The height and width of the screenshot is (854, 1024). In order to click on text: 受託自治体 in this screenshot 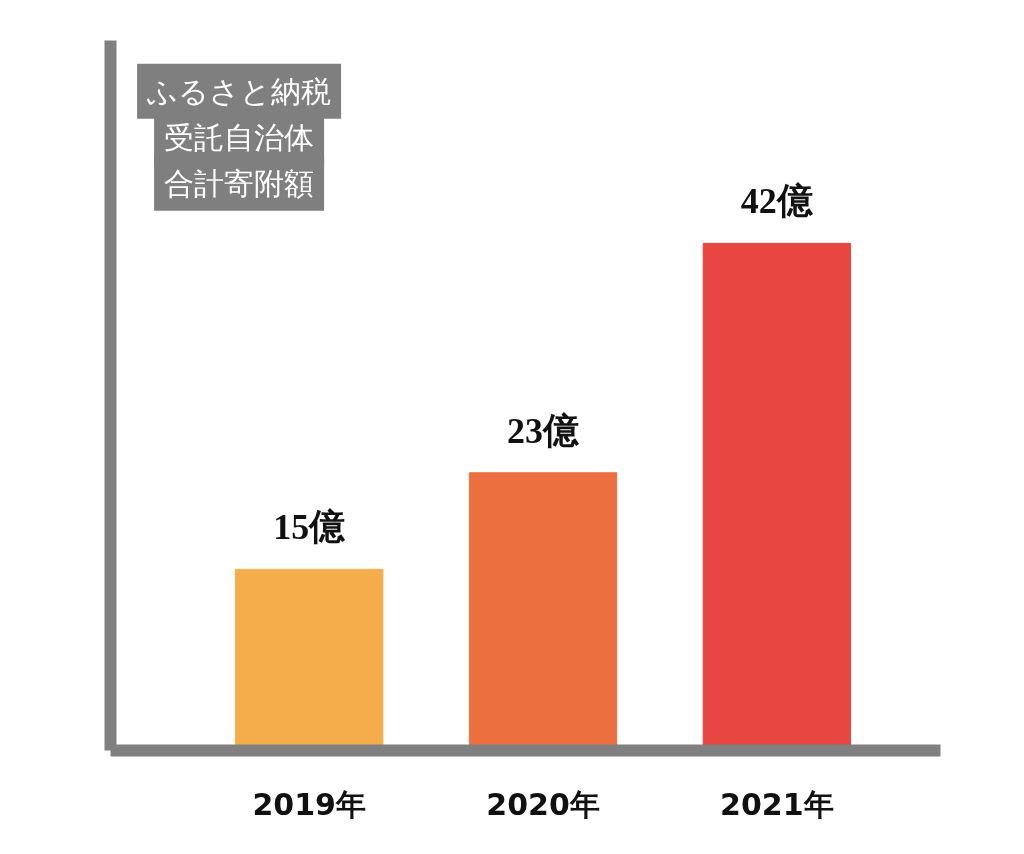, I will do `click(239, 137)`.